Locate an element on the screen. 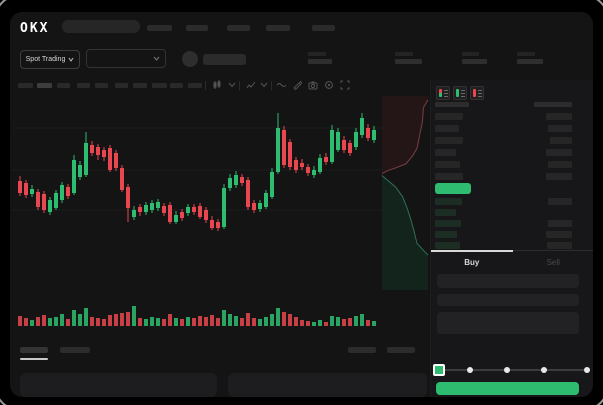 This screenshot has height=405, width=603. candles-style-icon is located at coordinates (217, 85).